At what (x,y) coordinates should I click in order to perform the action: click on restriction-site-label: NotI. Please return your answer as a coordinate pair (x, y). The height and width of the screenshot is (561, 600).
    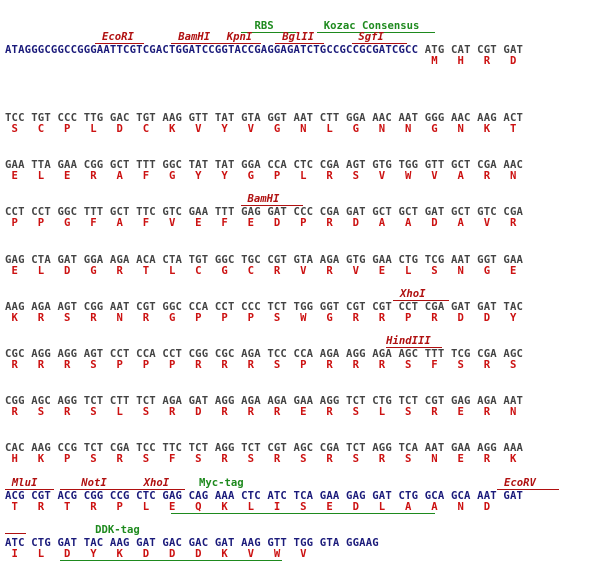
    Looking at the image, I should click on (94, 482).